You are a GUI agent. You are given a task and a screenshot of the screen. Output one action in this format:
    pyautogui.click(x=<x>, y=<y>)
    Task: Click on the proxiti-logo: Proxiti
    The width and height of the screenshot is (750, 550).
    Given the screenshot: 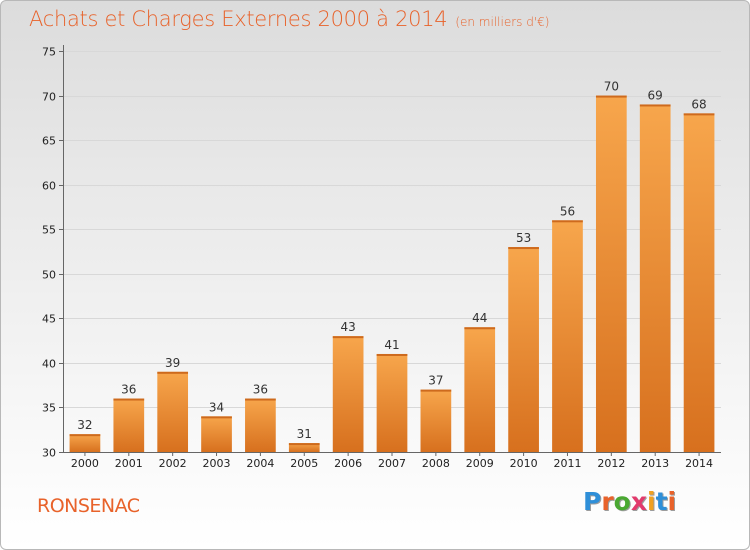 What is the action you would take?
    pyautogui.click(x=629, y=501)
    